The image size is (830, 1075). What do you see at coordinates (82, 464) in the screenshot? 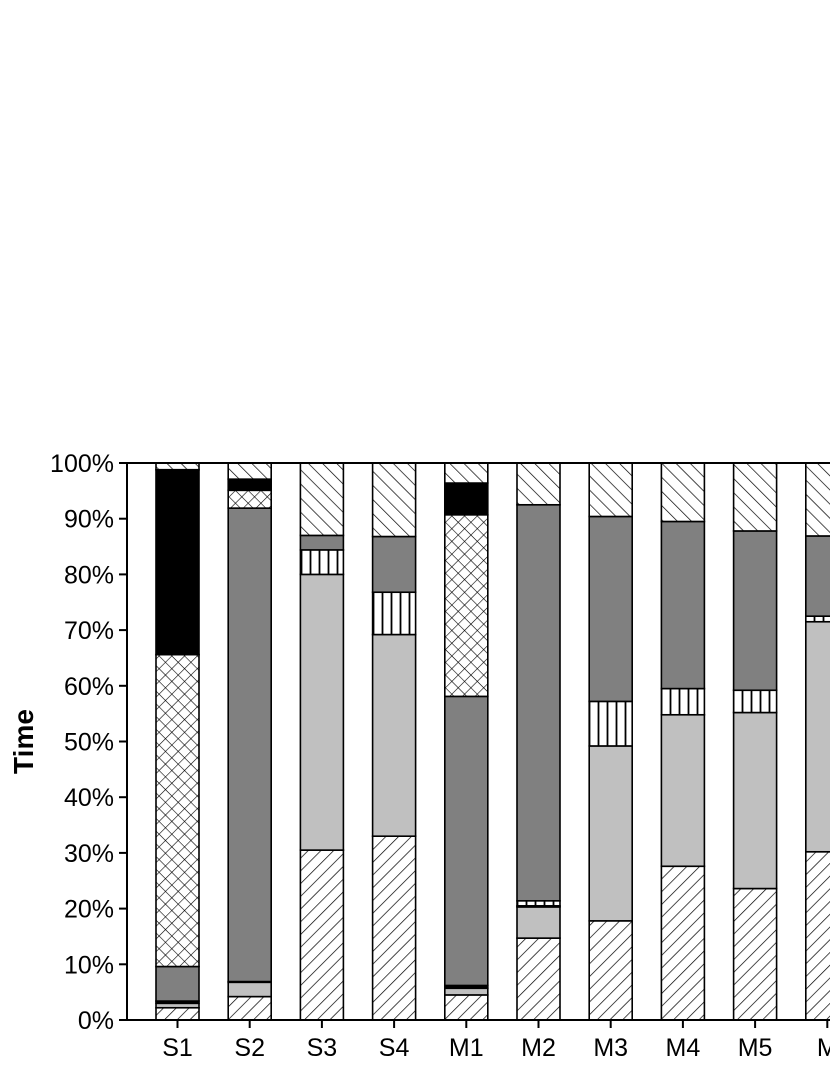
I see `y-tick-label: 100%` at bounding box center [82, 464].